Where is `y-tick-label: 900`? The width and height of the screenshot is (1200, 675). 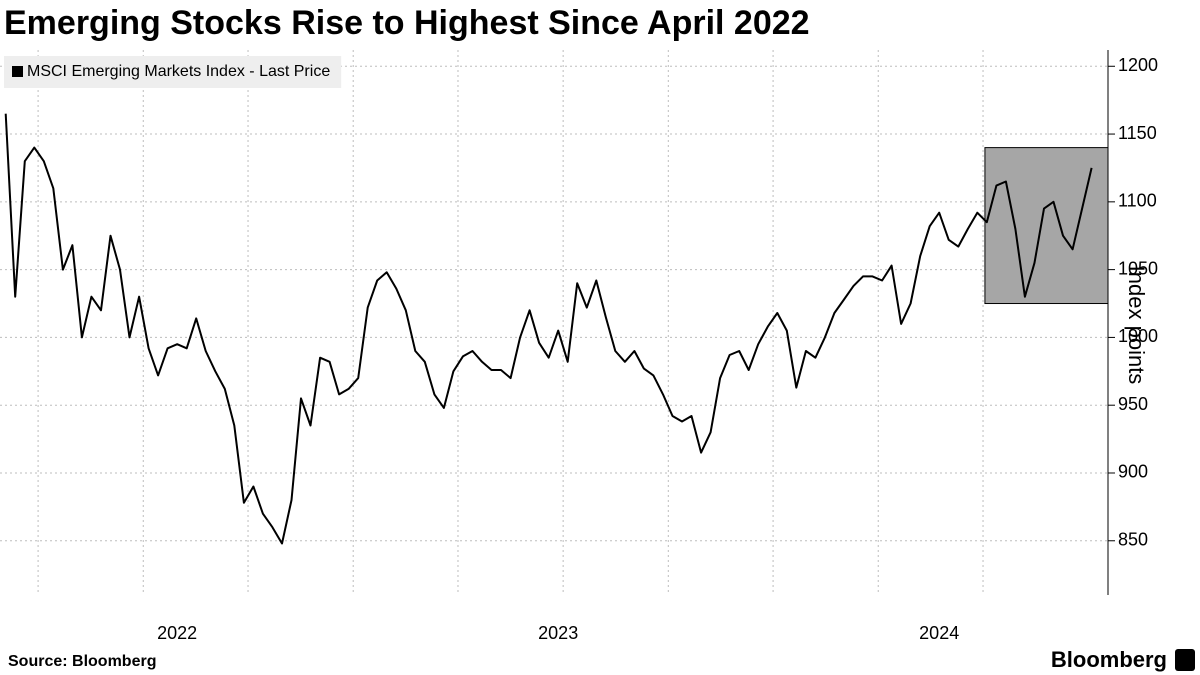 y-tick-label: 900 is located at coordinates (1133, 472).